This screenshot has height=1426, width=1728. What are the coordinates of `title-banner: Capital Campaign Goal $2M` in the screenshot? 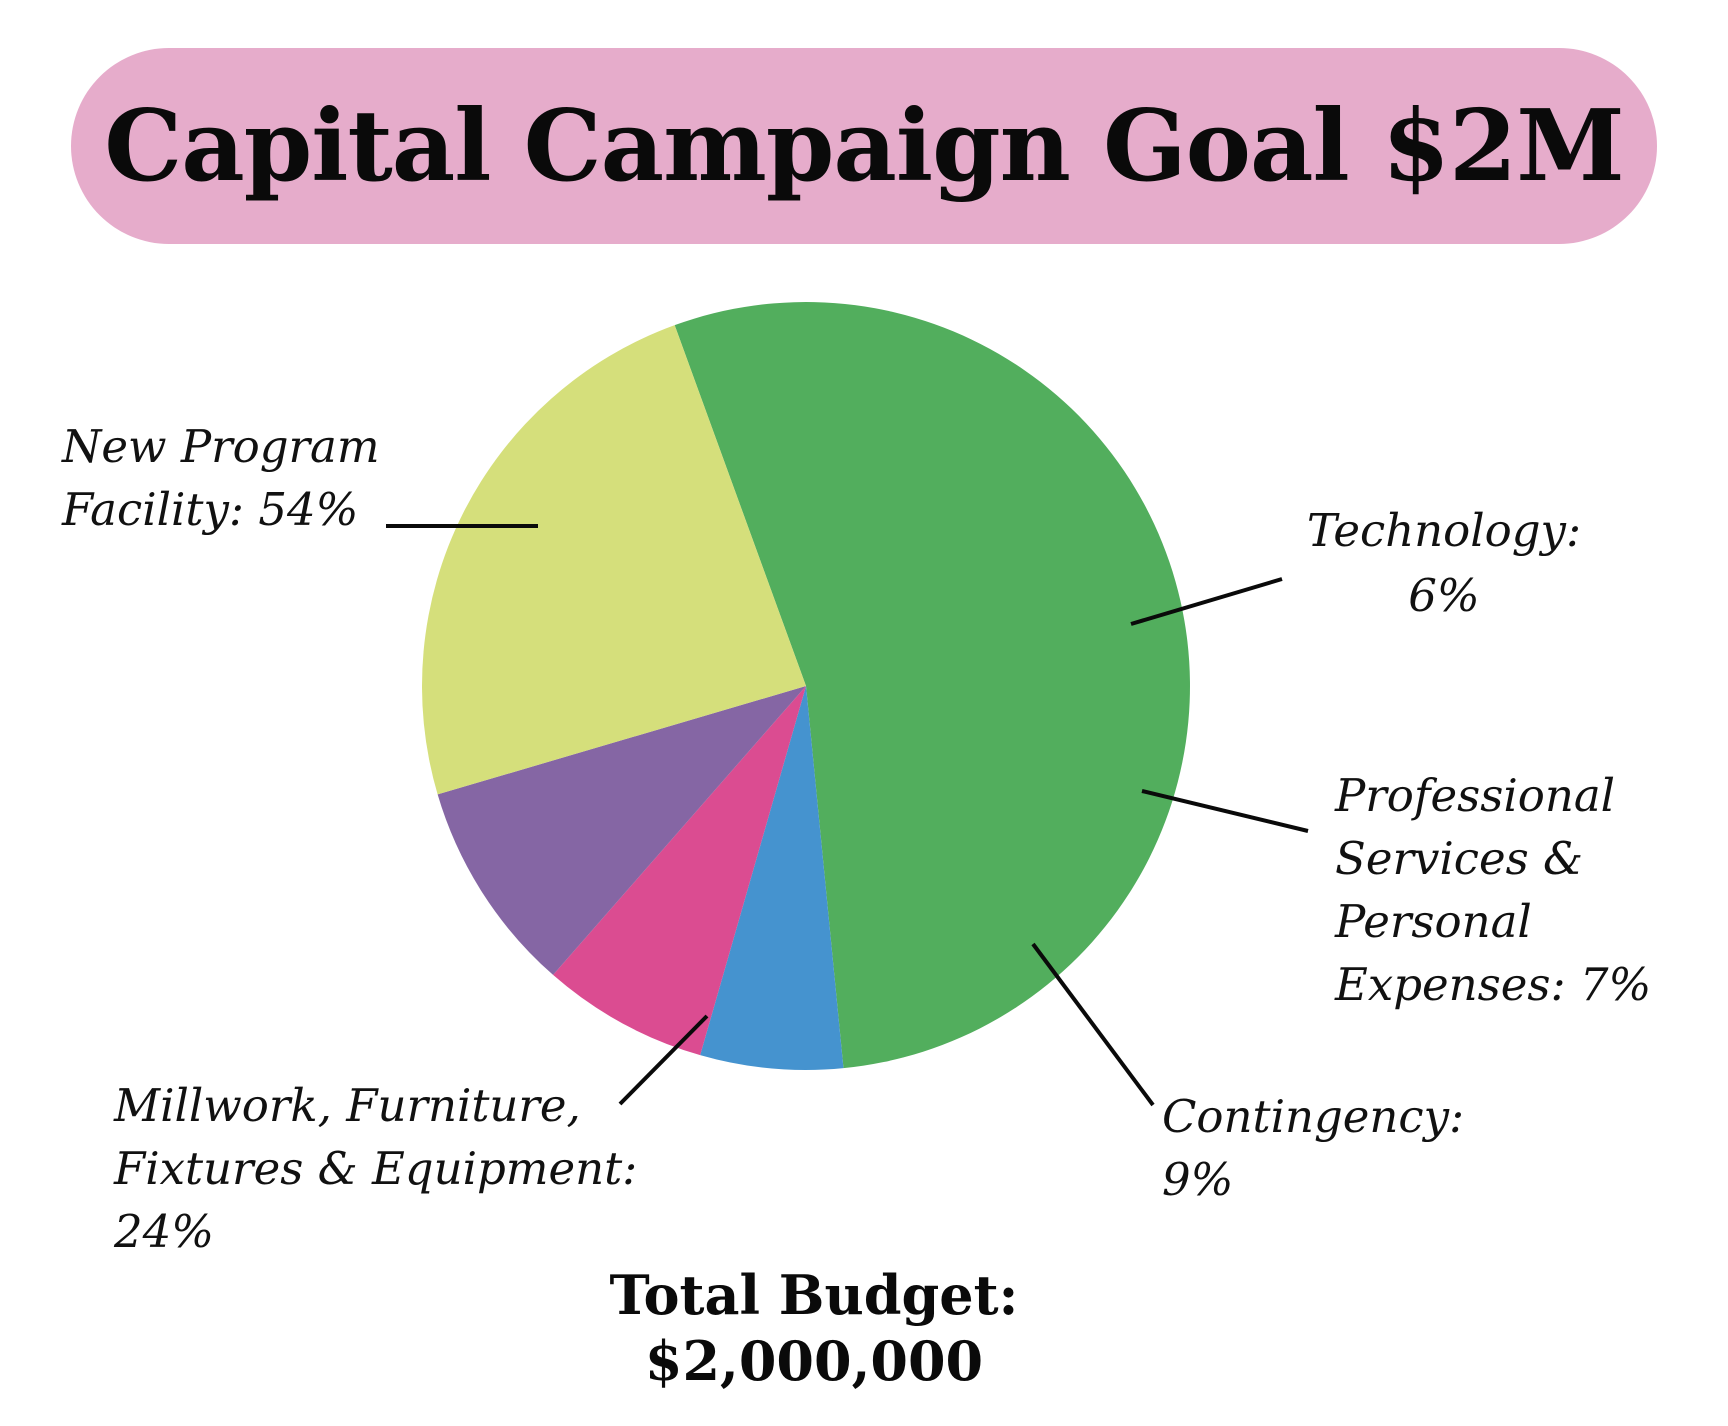 It's located at (864, 146).